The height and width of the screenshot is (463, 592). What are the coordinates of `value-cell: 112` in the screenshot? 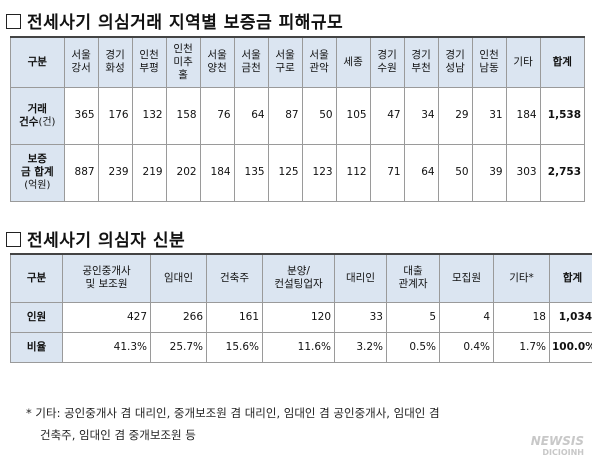 It's located at (353, 172).